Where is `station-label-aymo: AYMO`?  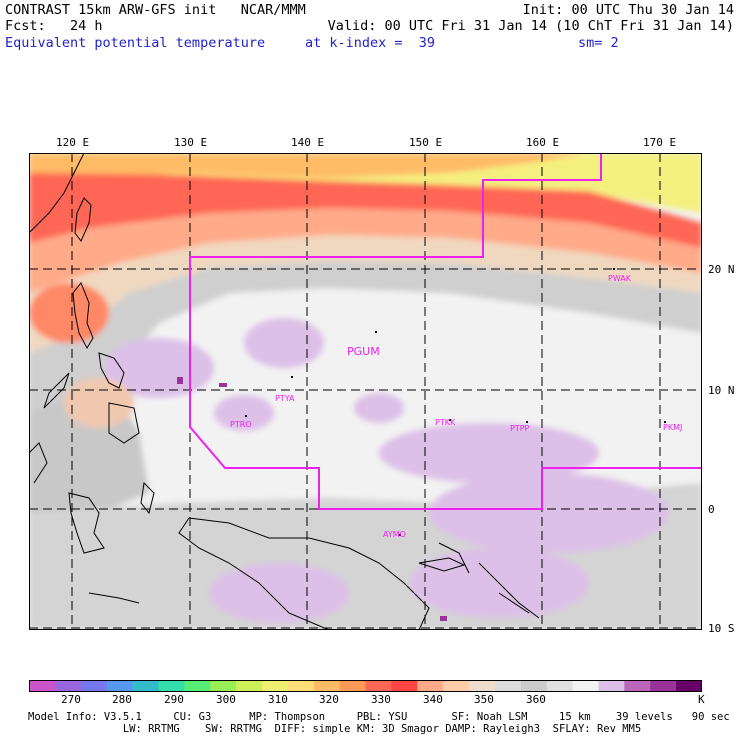 station-label-aymo: AYMO is located at coordinates (394, 534).